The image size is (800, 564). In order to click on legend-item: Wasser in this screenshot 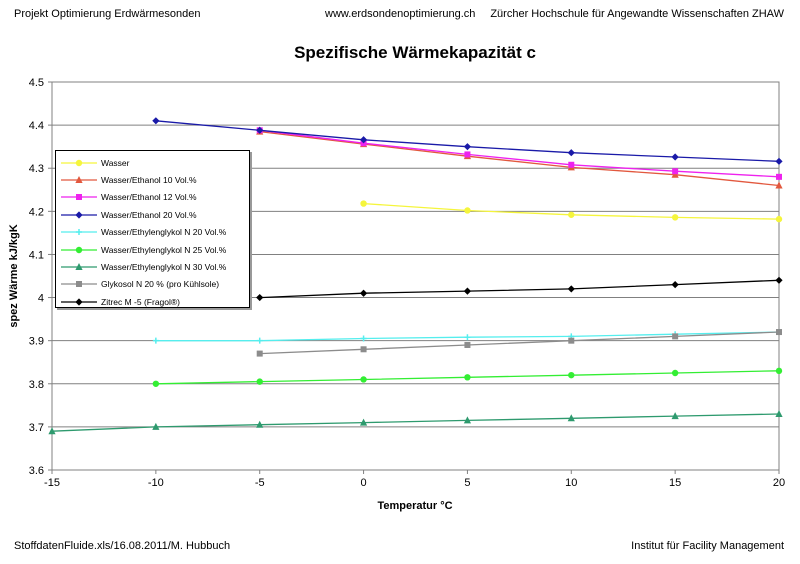, I will do `click(152, 162)`.